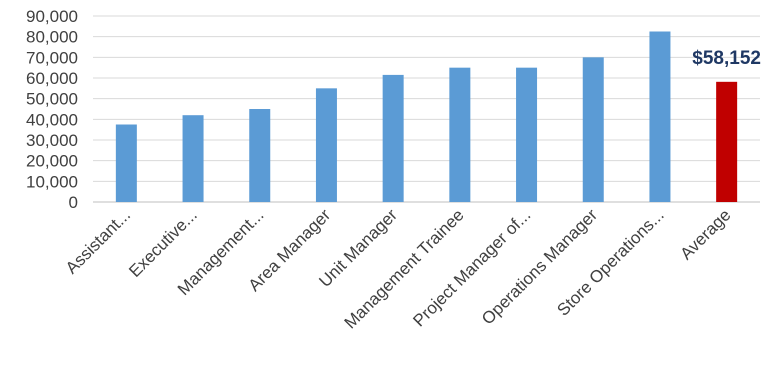 The image size is (777, 381). Describe the element at coordinates (52, 161) in the screenshot. I see `y-tick-label: 20,000` at that location.